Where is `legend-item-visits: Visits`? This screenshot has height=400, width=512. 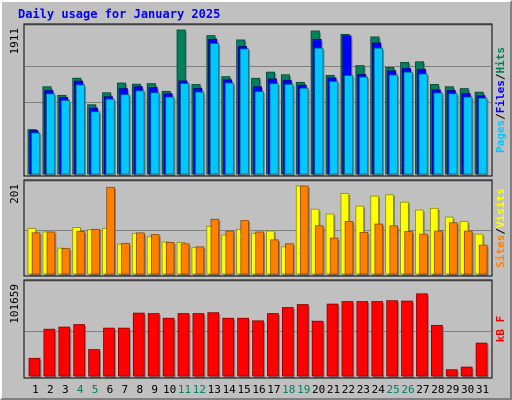
legend-item-visits: Visits is located at coordinates (500, 208).